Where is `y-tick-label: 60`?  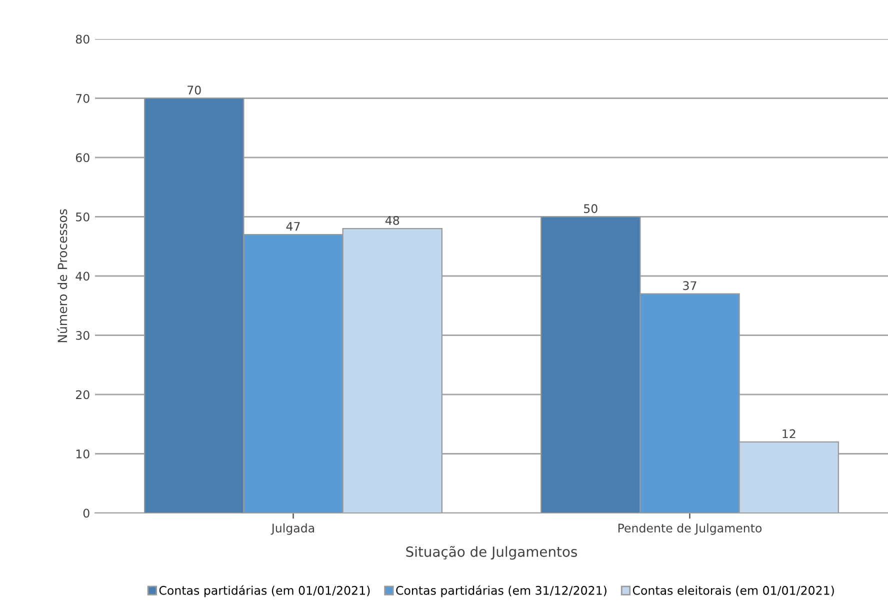 y-tick-label: 60 is located at coordinates (83, 157).